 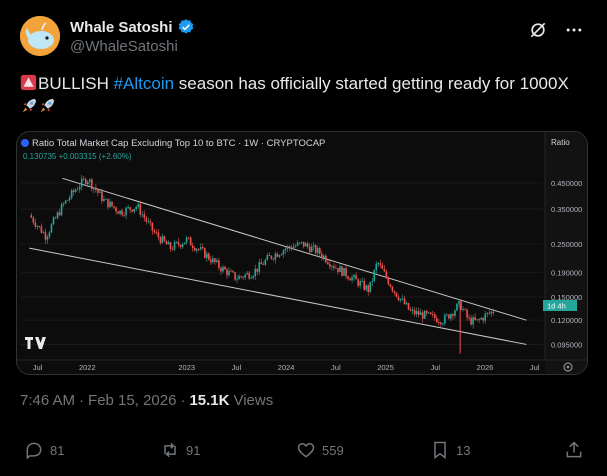 What do you see at coordinates (566, 244) in the screenshot?
I see `y-tick-label: 0.250000` at bounding box center [566, 244].